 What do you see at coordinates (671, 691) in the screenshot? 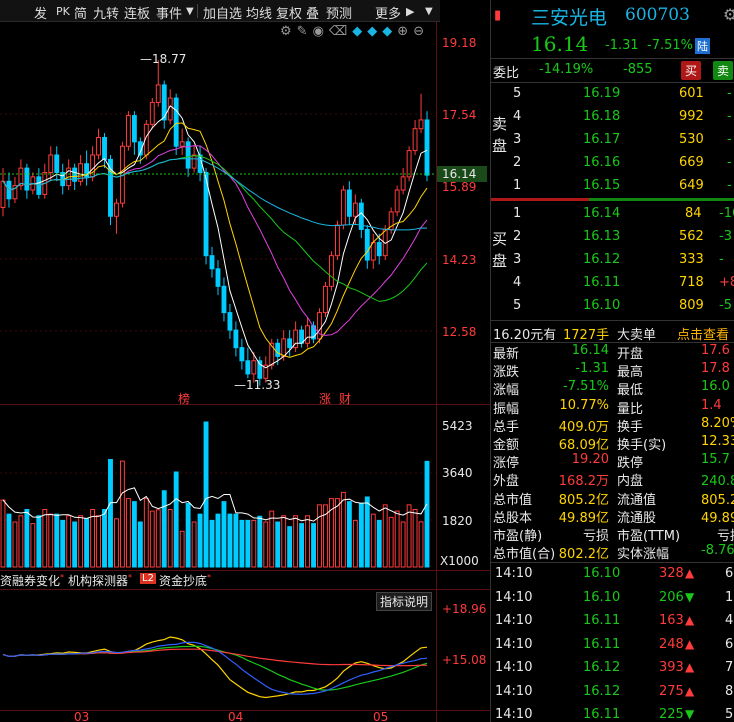
I see `tick-volume: 275` at bounding box center [671, 691].